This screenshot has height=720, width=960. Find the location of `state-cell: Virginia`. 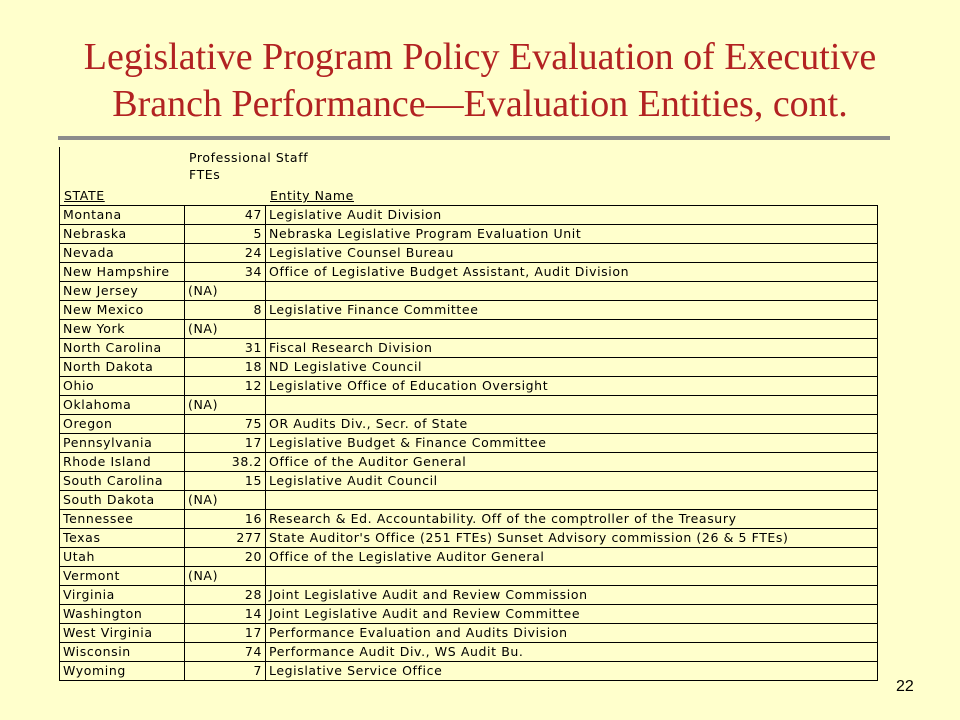

state-cell: Virginia is located at coordinates (122, 595).